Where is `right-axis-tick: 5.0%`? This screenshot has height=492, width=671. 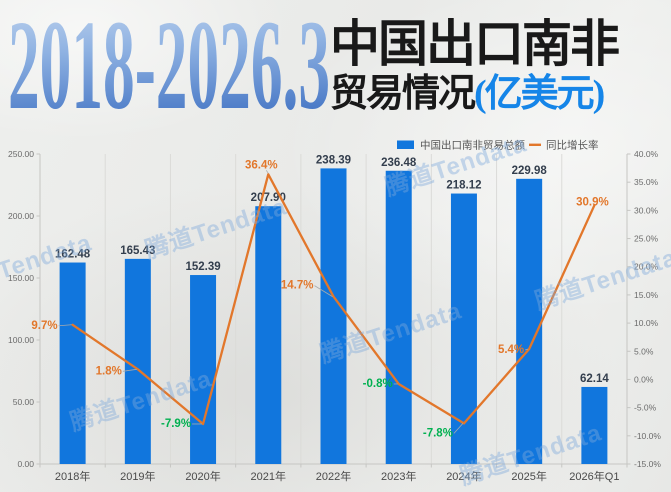
right-axis-tick: 5.0% is located at coordinates (644, 351).